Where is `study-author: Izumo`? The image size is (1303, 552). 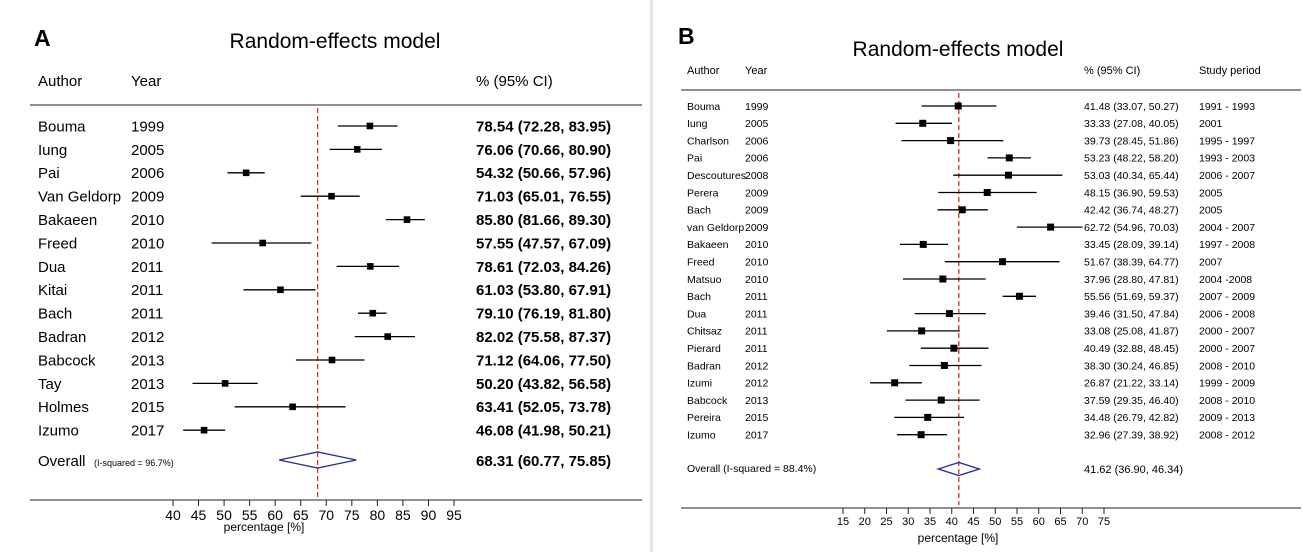
study-author: Izumo is located at coordinates (58, 431).